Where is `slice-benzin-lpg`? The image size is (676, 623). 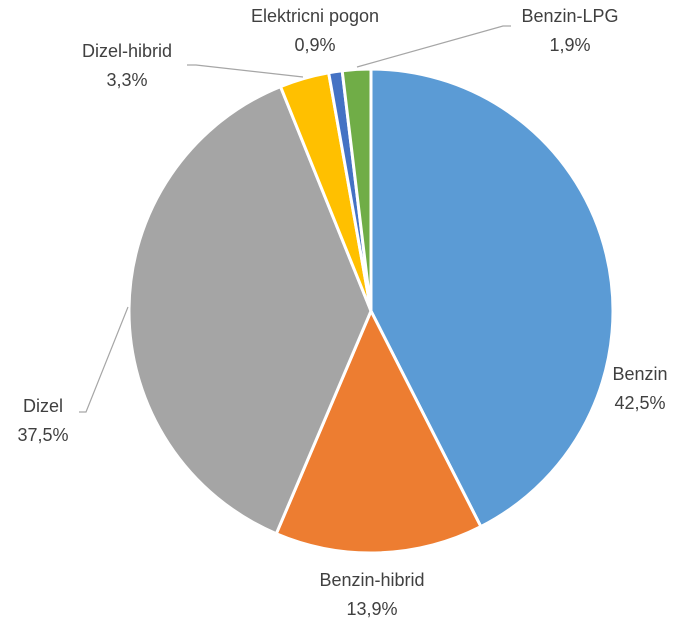 slice-benzin-lpg is located at coordinates (356, 190).